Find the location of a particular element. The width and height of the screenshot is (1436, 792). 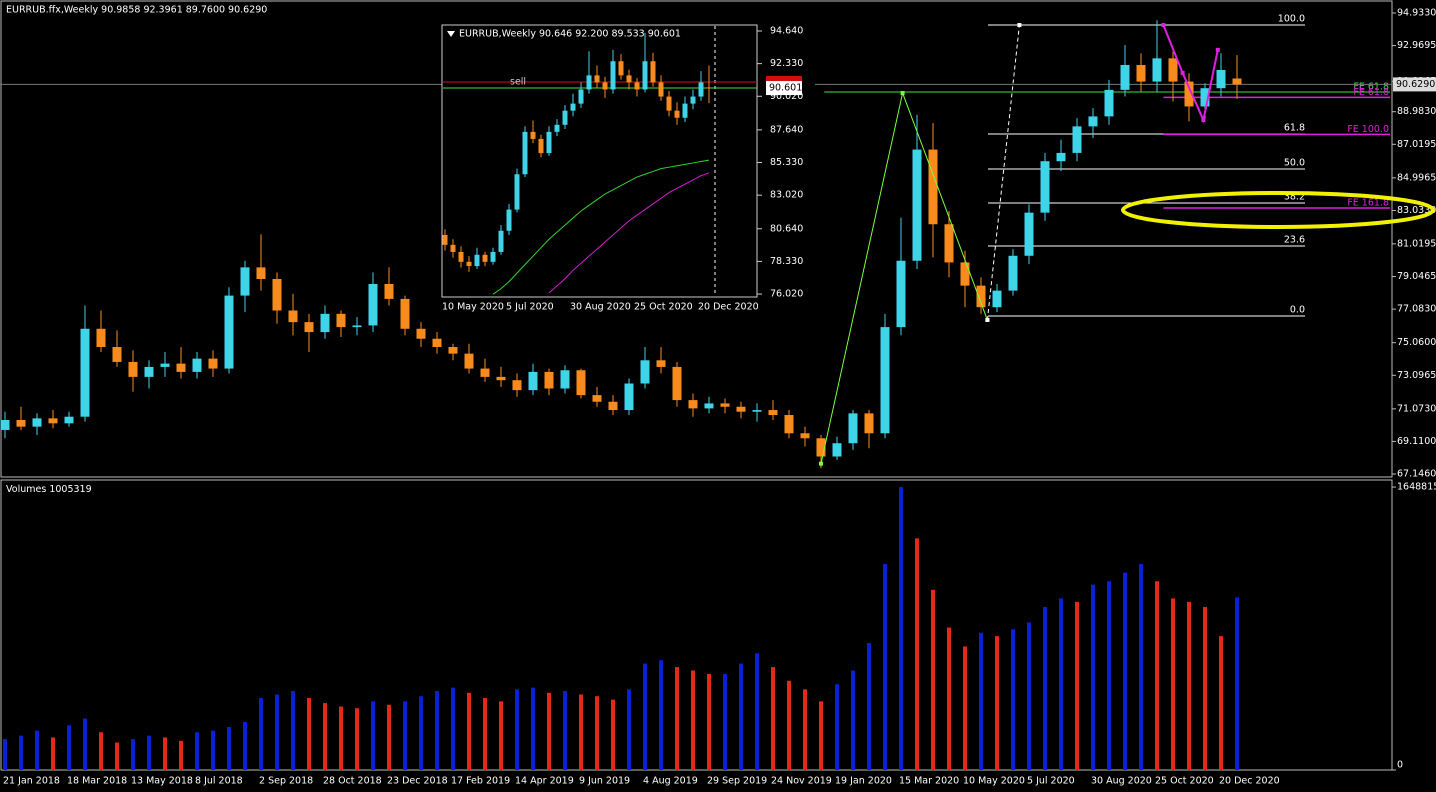

y-tick-label: 73.0965 is located at coordinates (1416, 375).